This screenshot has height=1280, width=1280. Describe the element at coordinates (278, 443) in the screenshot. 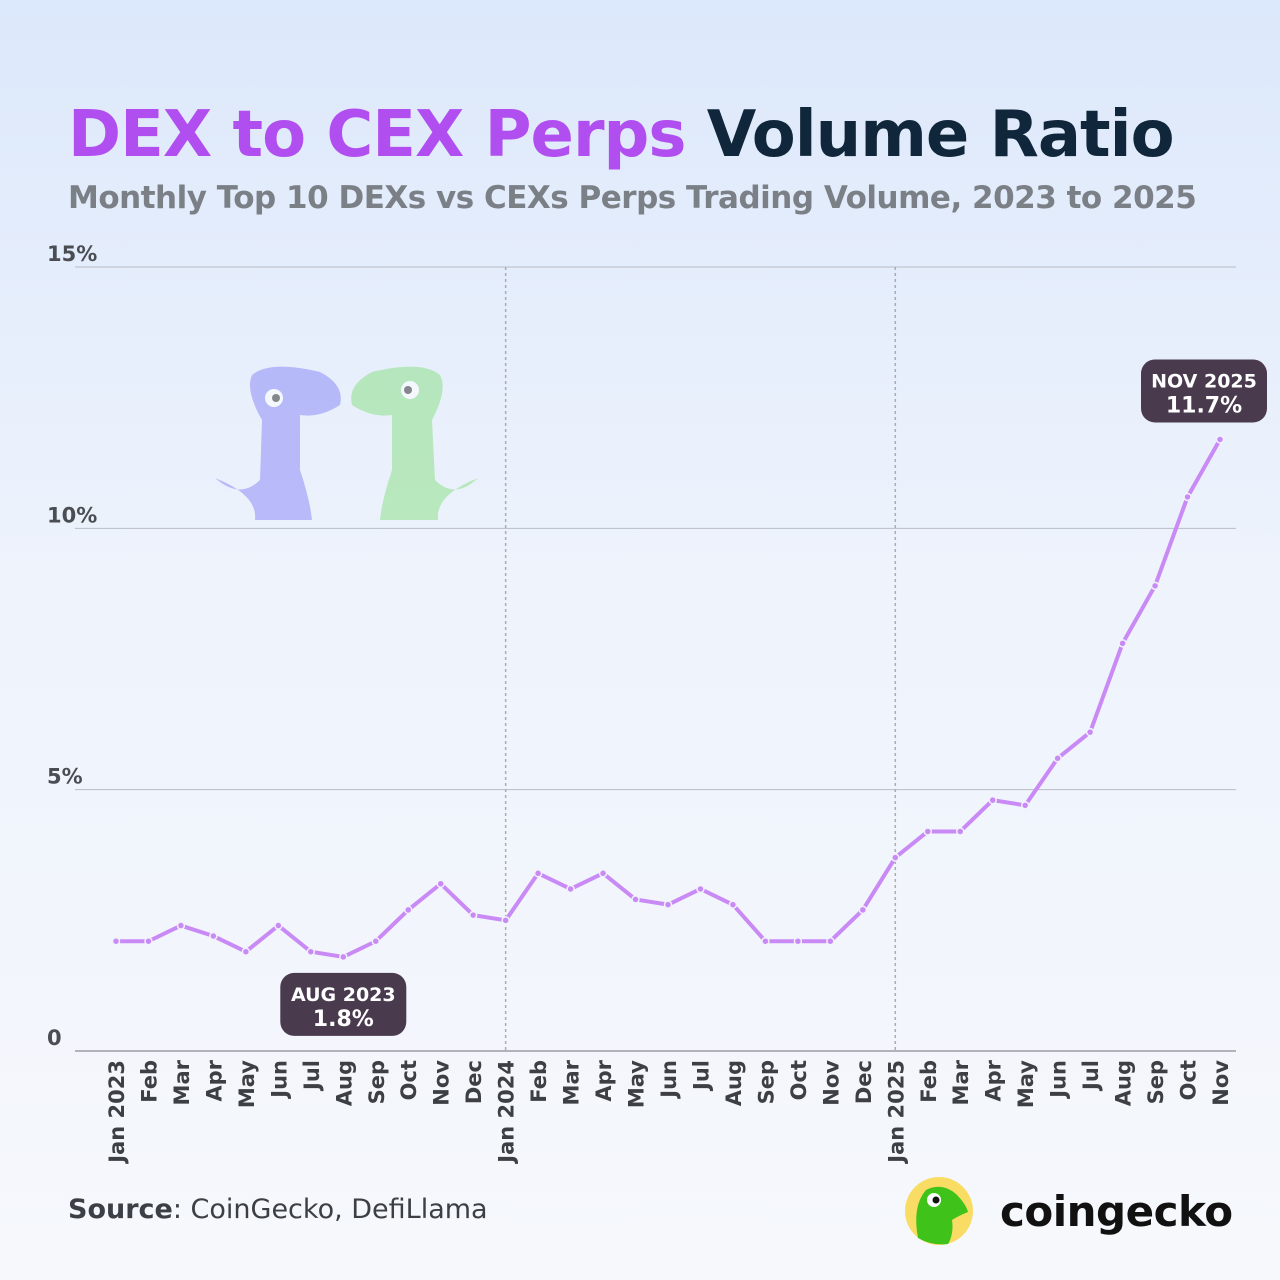

I see `purple-gecko-mascot` at that location.